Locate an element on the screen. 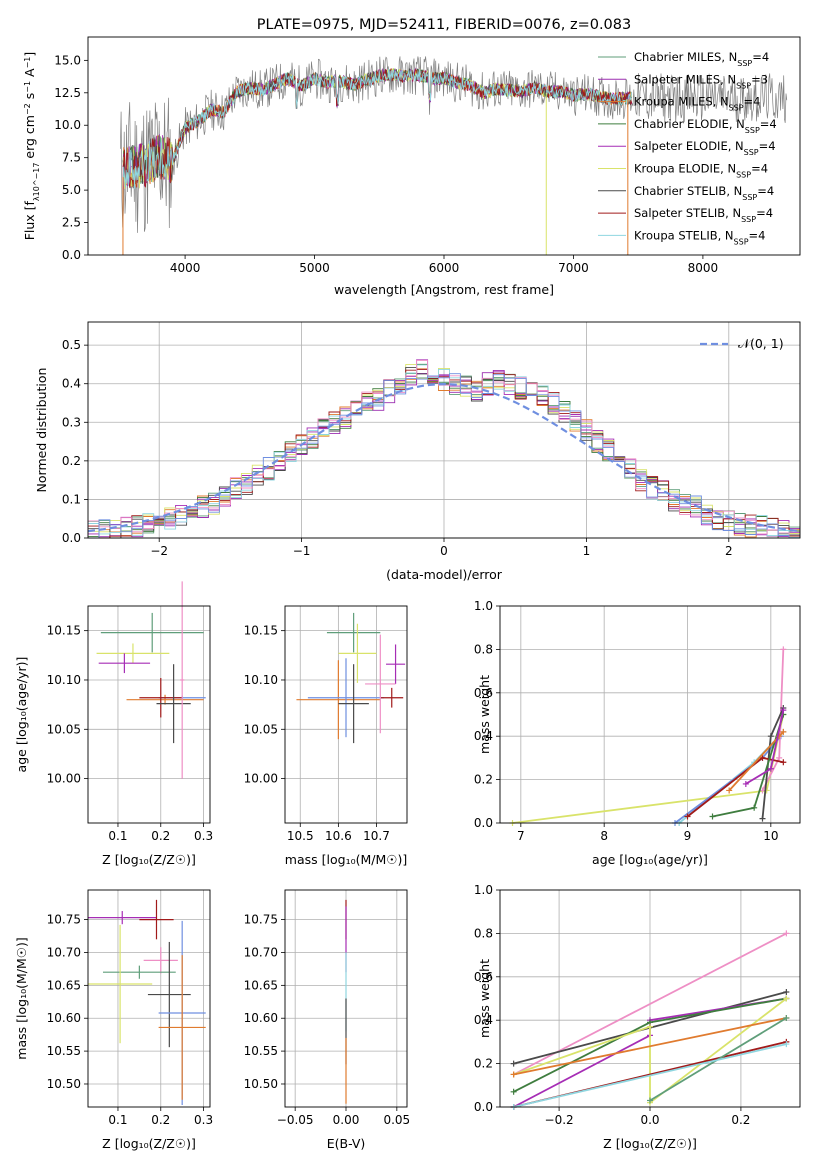 This screenshot has width=819, height=1170. legend-label: Chabrier MILES, NSSP=4 is located at coordinates (701, 59).